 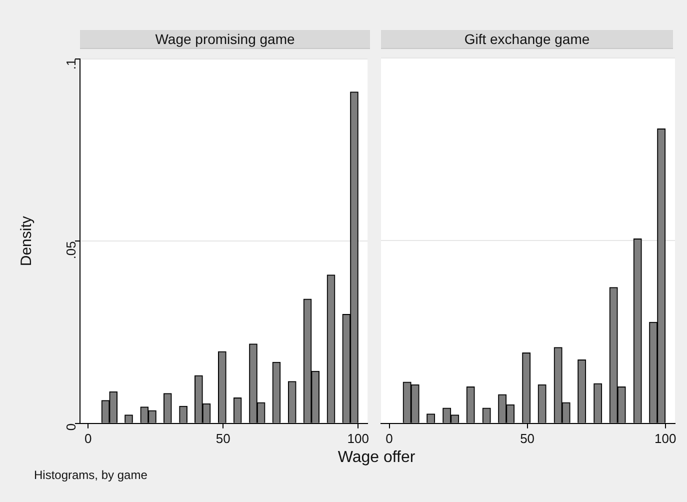 I want to click on chart-title: Gift exchange game, so click(x=527, y=39).